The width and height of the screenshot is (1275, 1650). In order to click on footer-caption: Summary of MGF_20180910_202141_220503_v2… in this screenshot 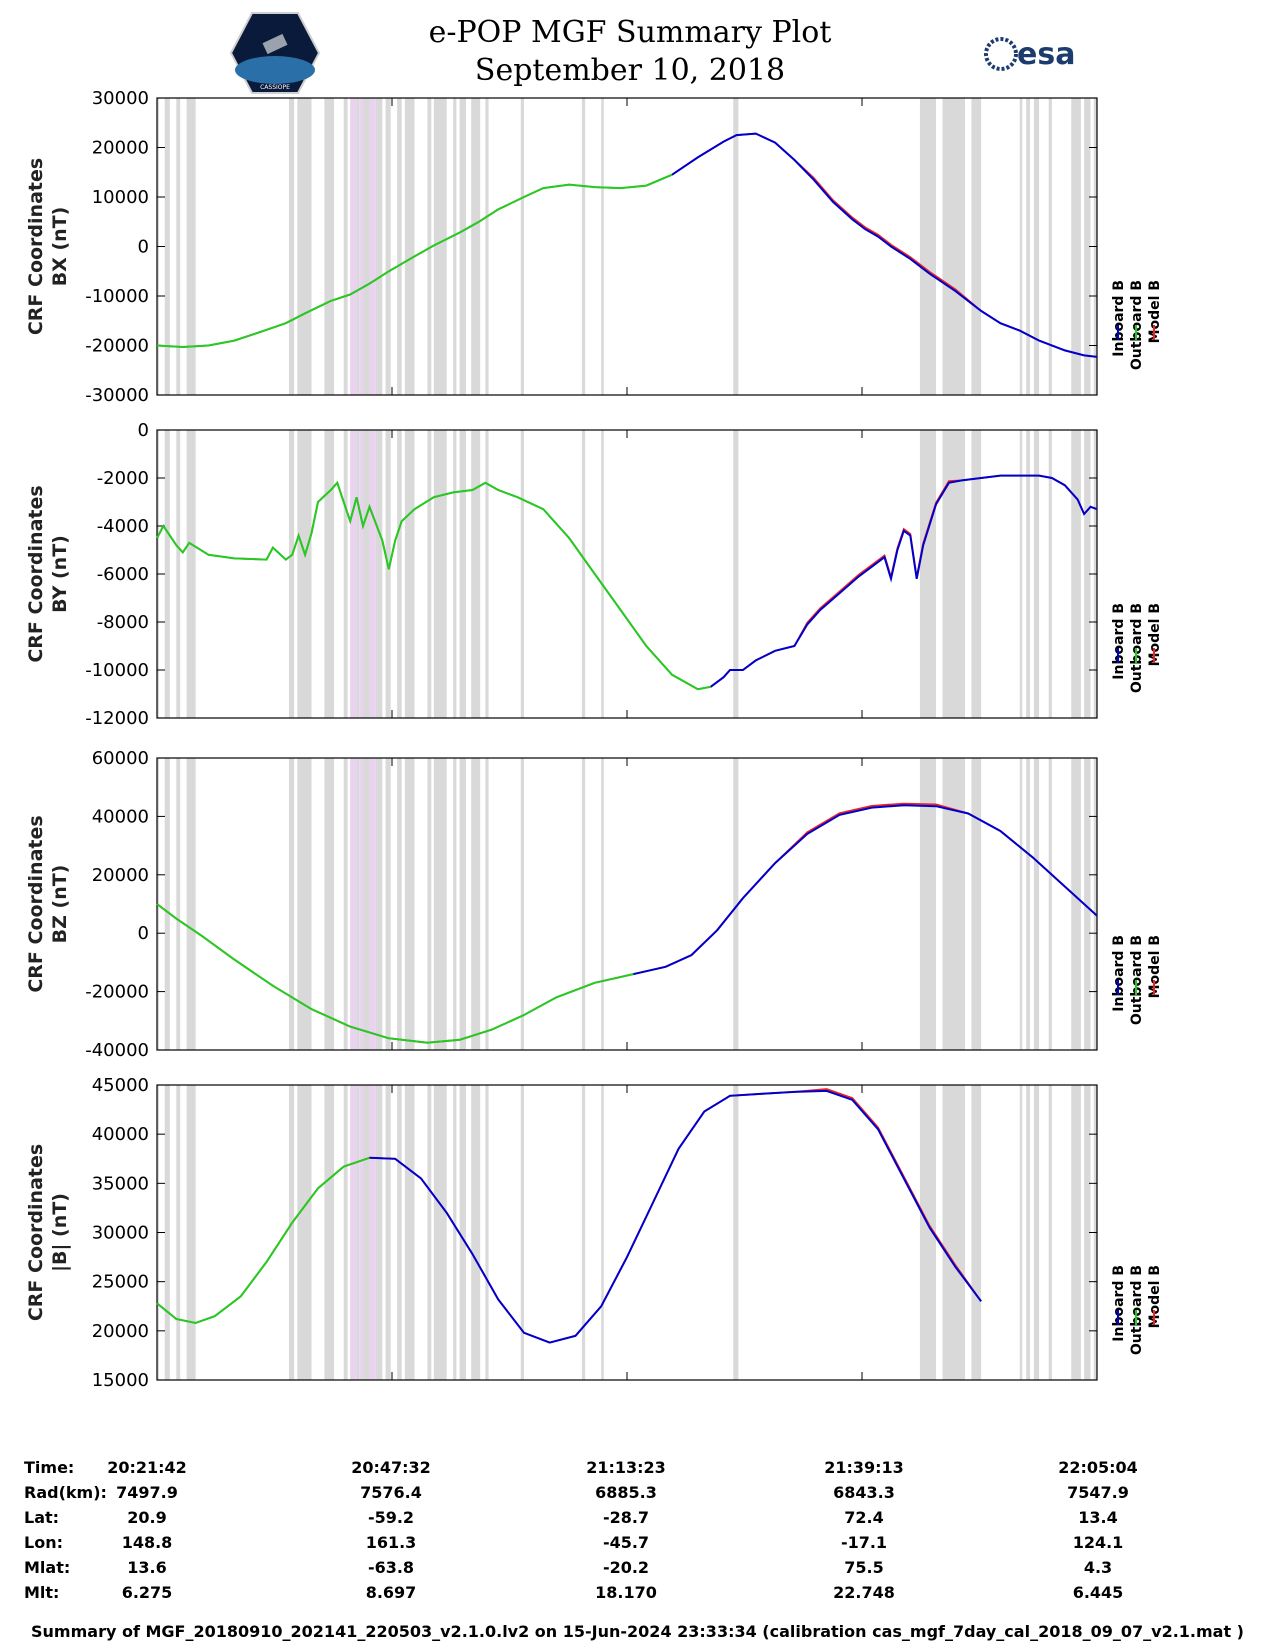, I will do `click(637, 1631)`.